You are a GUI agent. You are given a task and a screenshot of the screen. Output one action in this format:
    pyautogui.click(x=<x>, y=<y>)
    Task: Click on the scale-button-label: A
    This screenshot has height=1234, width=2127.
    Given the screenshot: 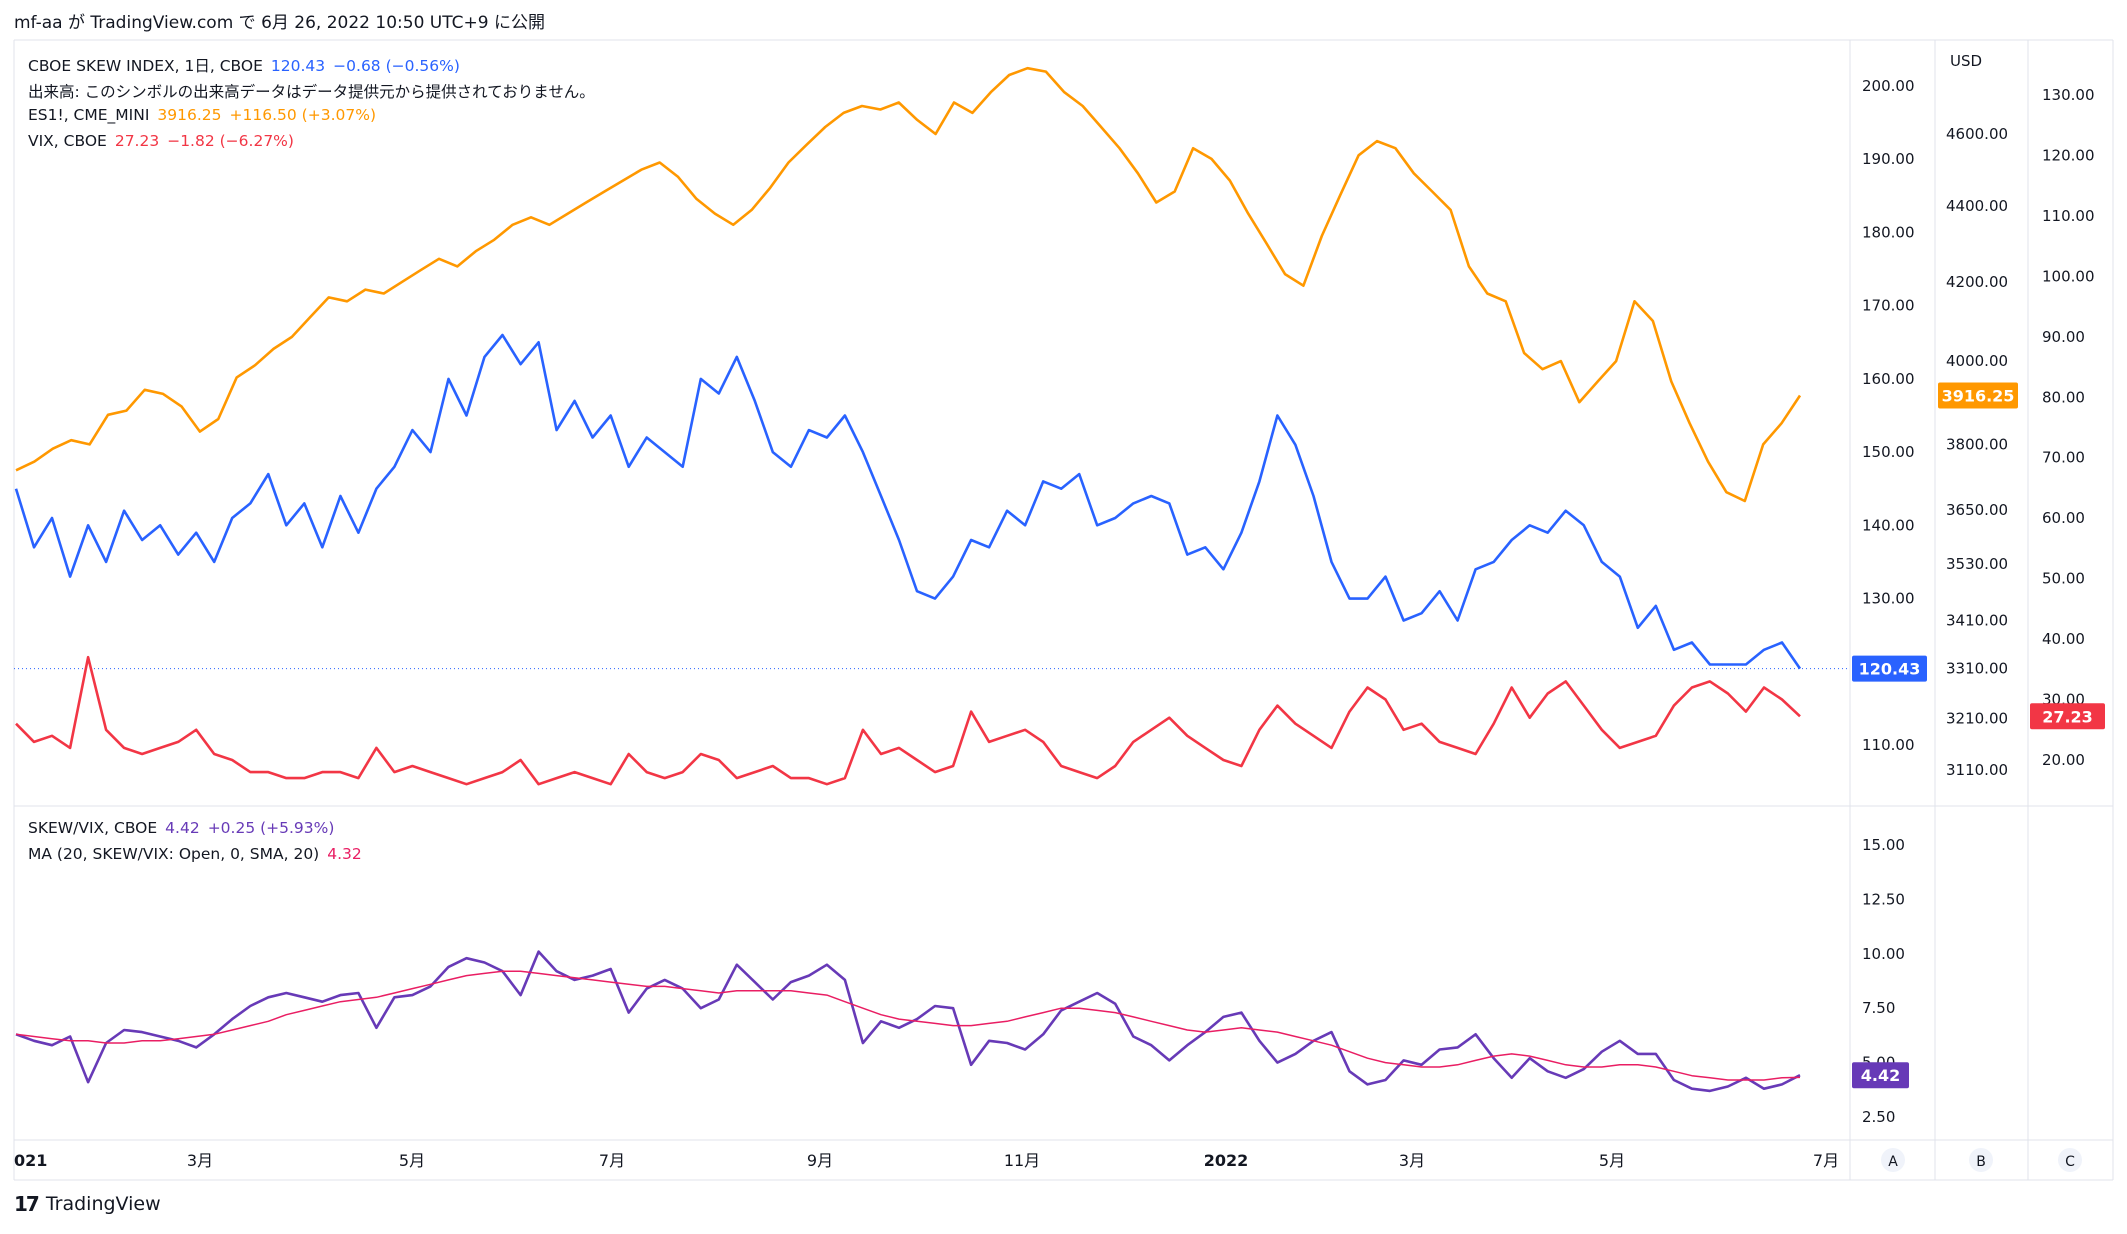 What is the action you would take?
    pyautogui.click(x=1893, y=1162)
    